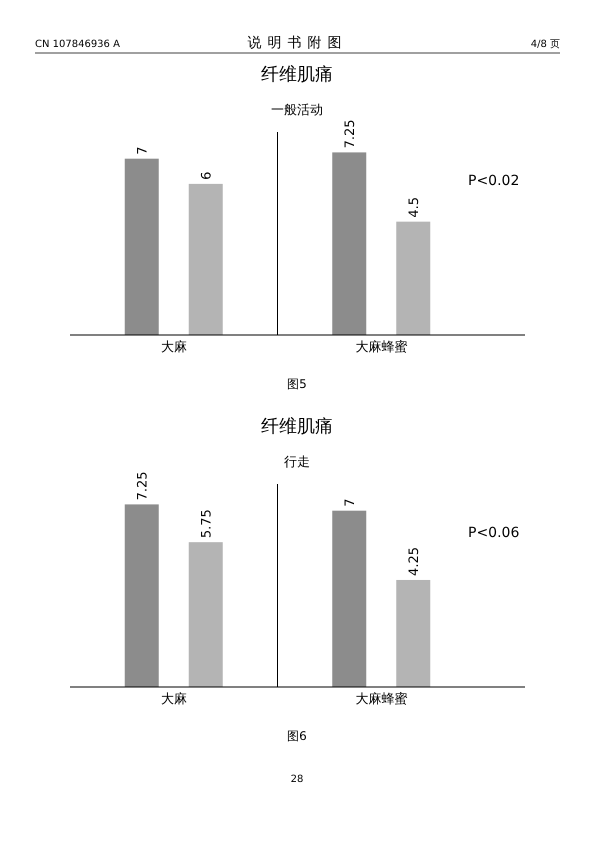 Image resolution: width=595 pixels, height=842 pixels. Describe the element at coordinates (297, 462) in the screenshot. I see `chart-subtitle: 行走` at that location.